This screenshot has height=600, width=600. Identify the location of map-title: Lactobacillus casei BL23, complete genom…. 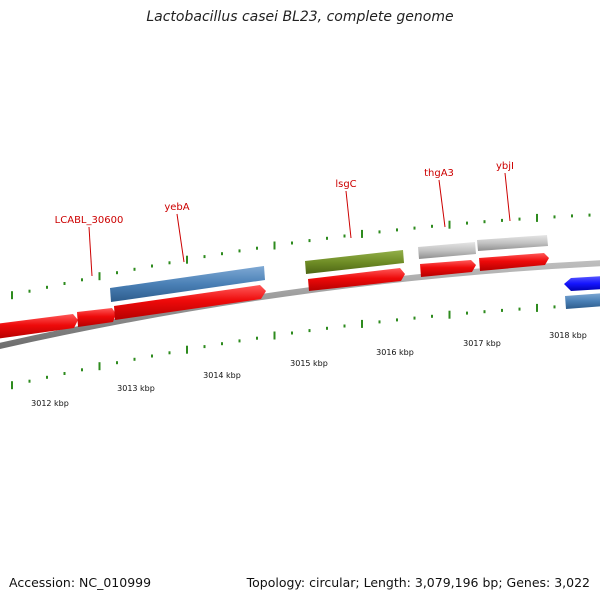
(300, 17).